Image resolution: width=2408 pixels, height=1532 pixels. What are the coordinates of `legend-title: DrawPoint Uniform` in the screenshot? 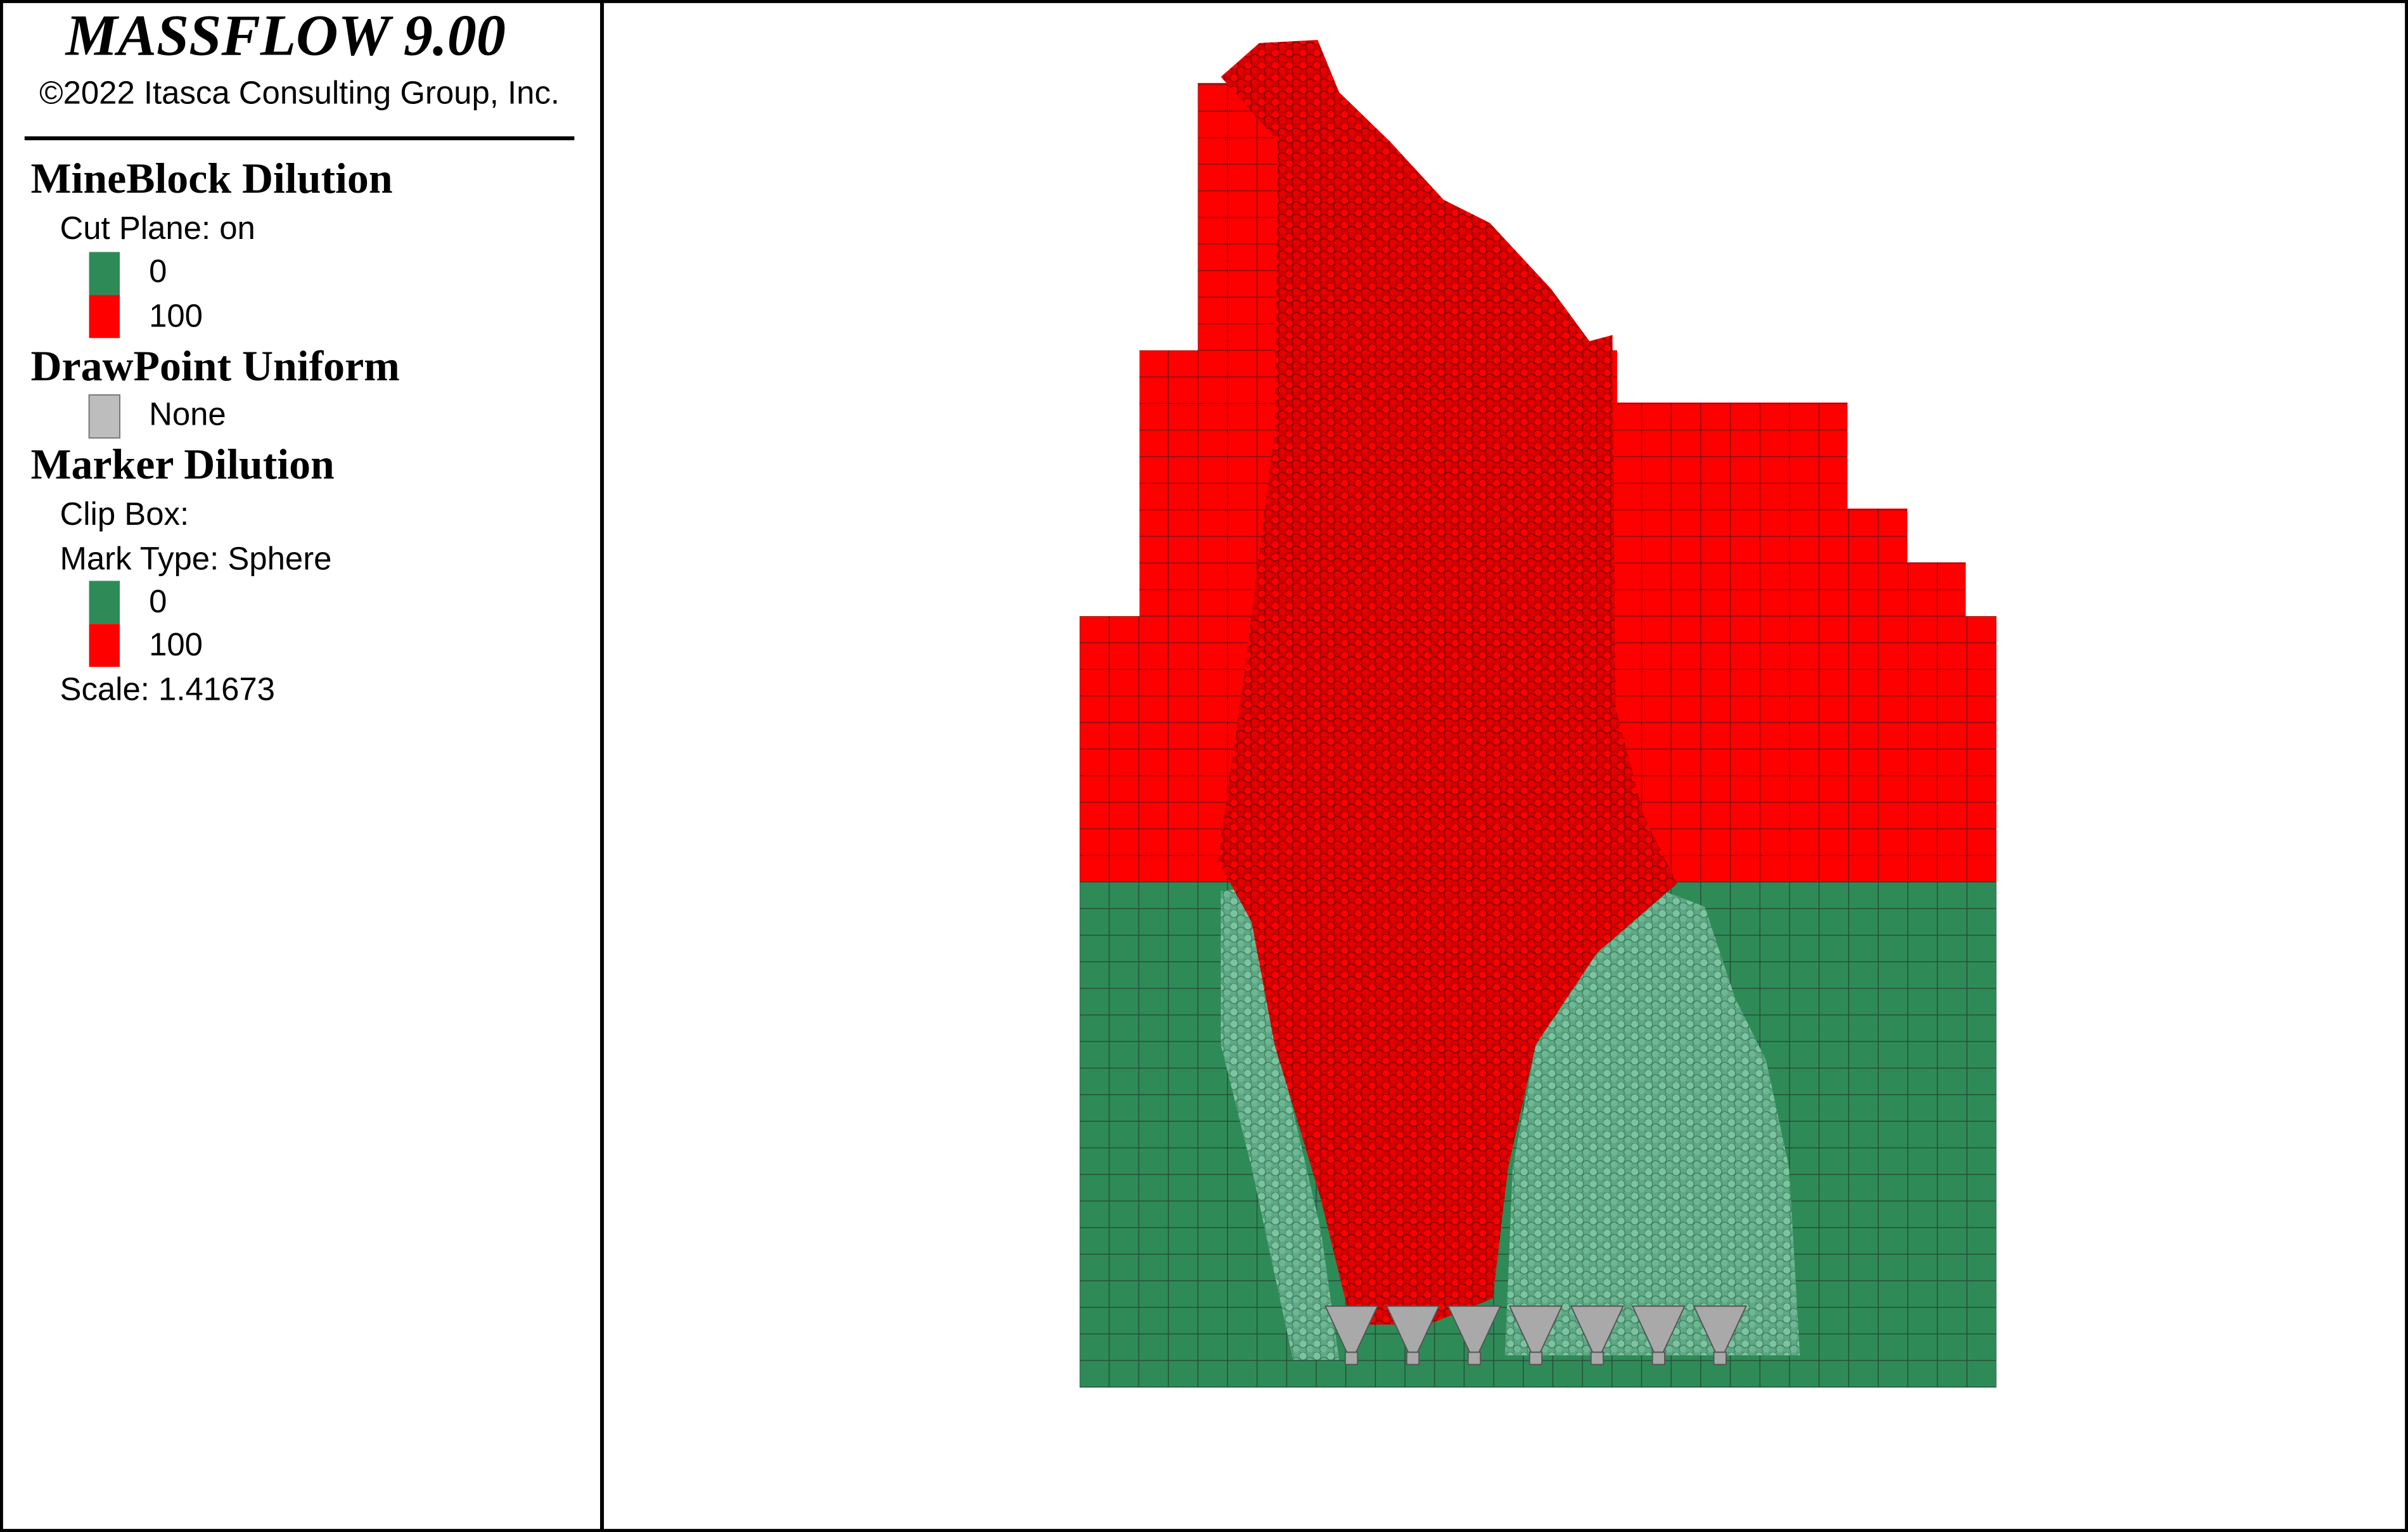 It's located at (214, 366).